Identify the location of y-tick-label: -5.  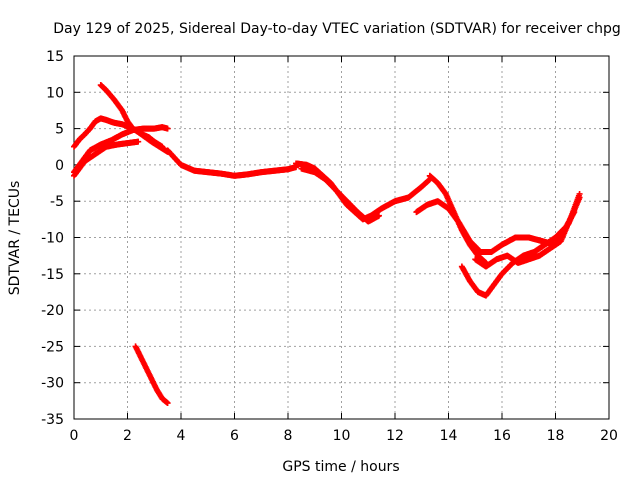
(57, 202).